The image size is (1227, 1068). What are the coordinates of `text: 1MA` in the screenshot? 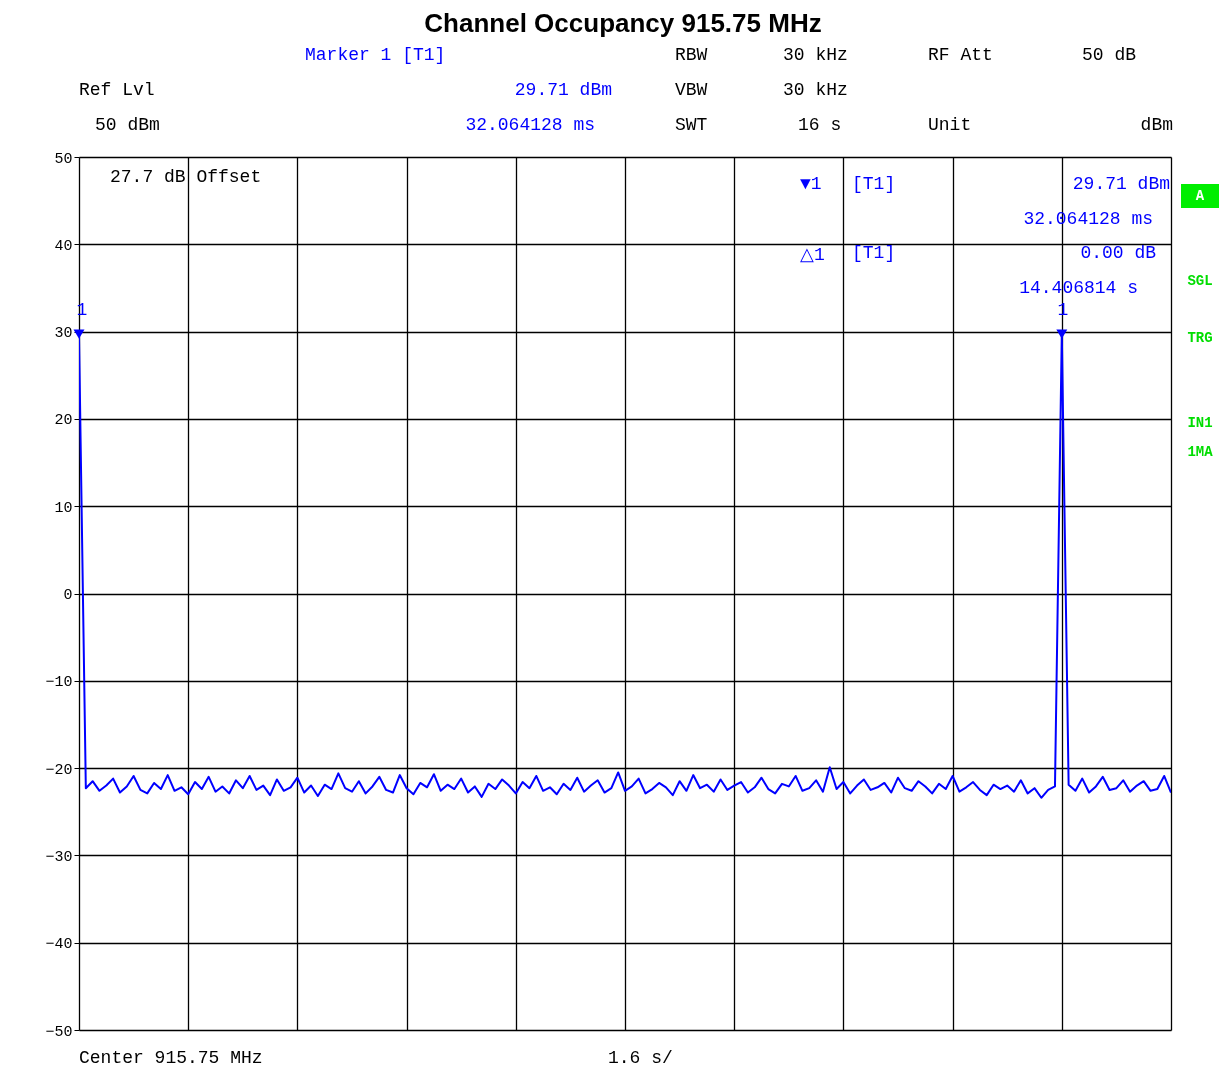 It's located at (1200, 452).